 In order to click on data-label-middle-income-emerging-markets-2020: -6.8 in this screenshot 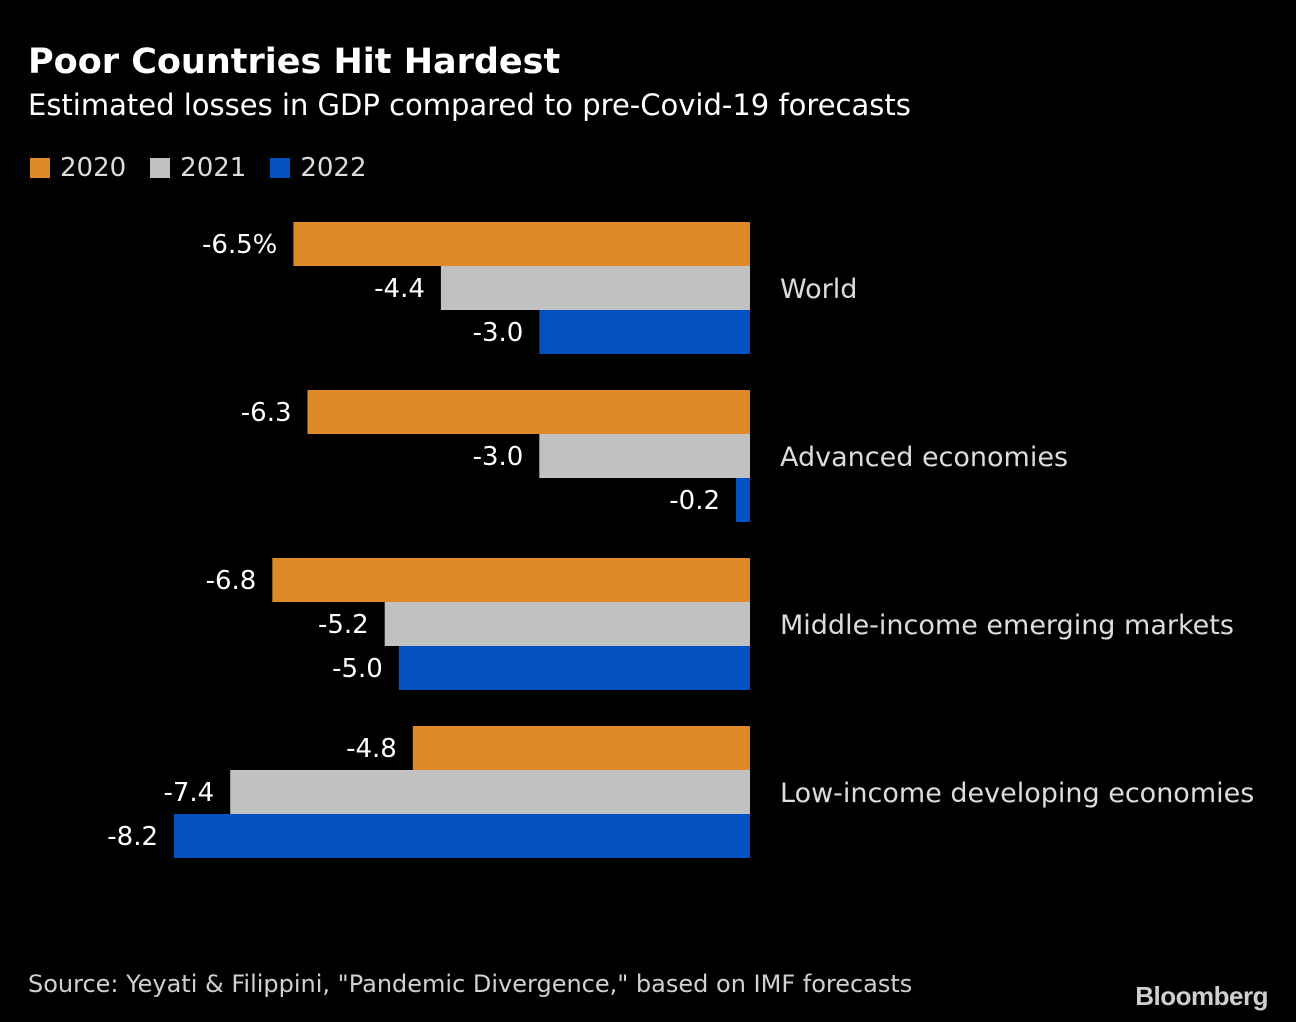, I will do `click(231, 581)`.